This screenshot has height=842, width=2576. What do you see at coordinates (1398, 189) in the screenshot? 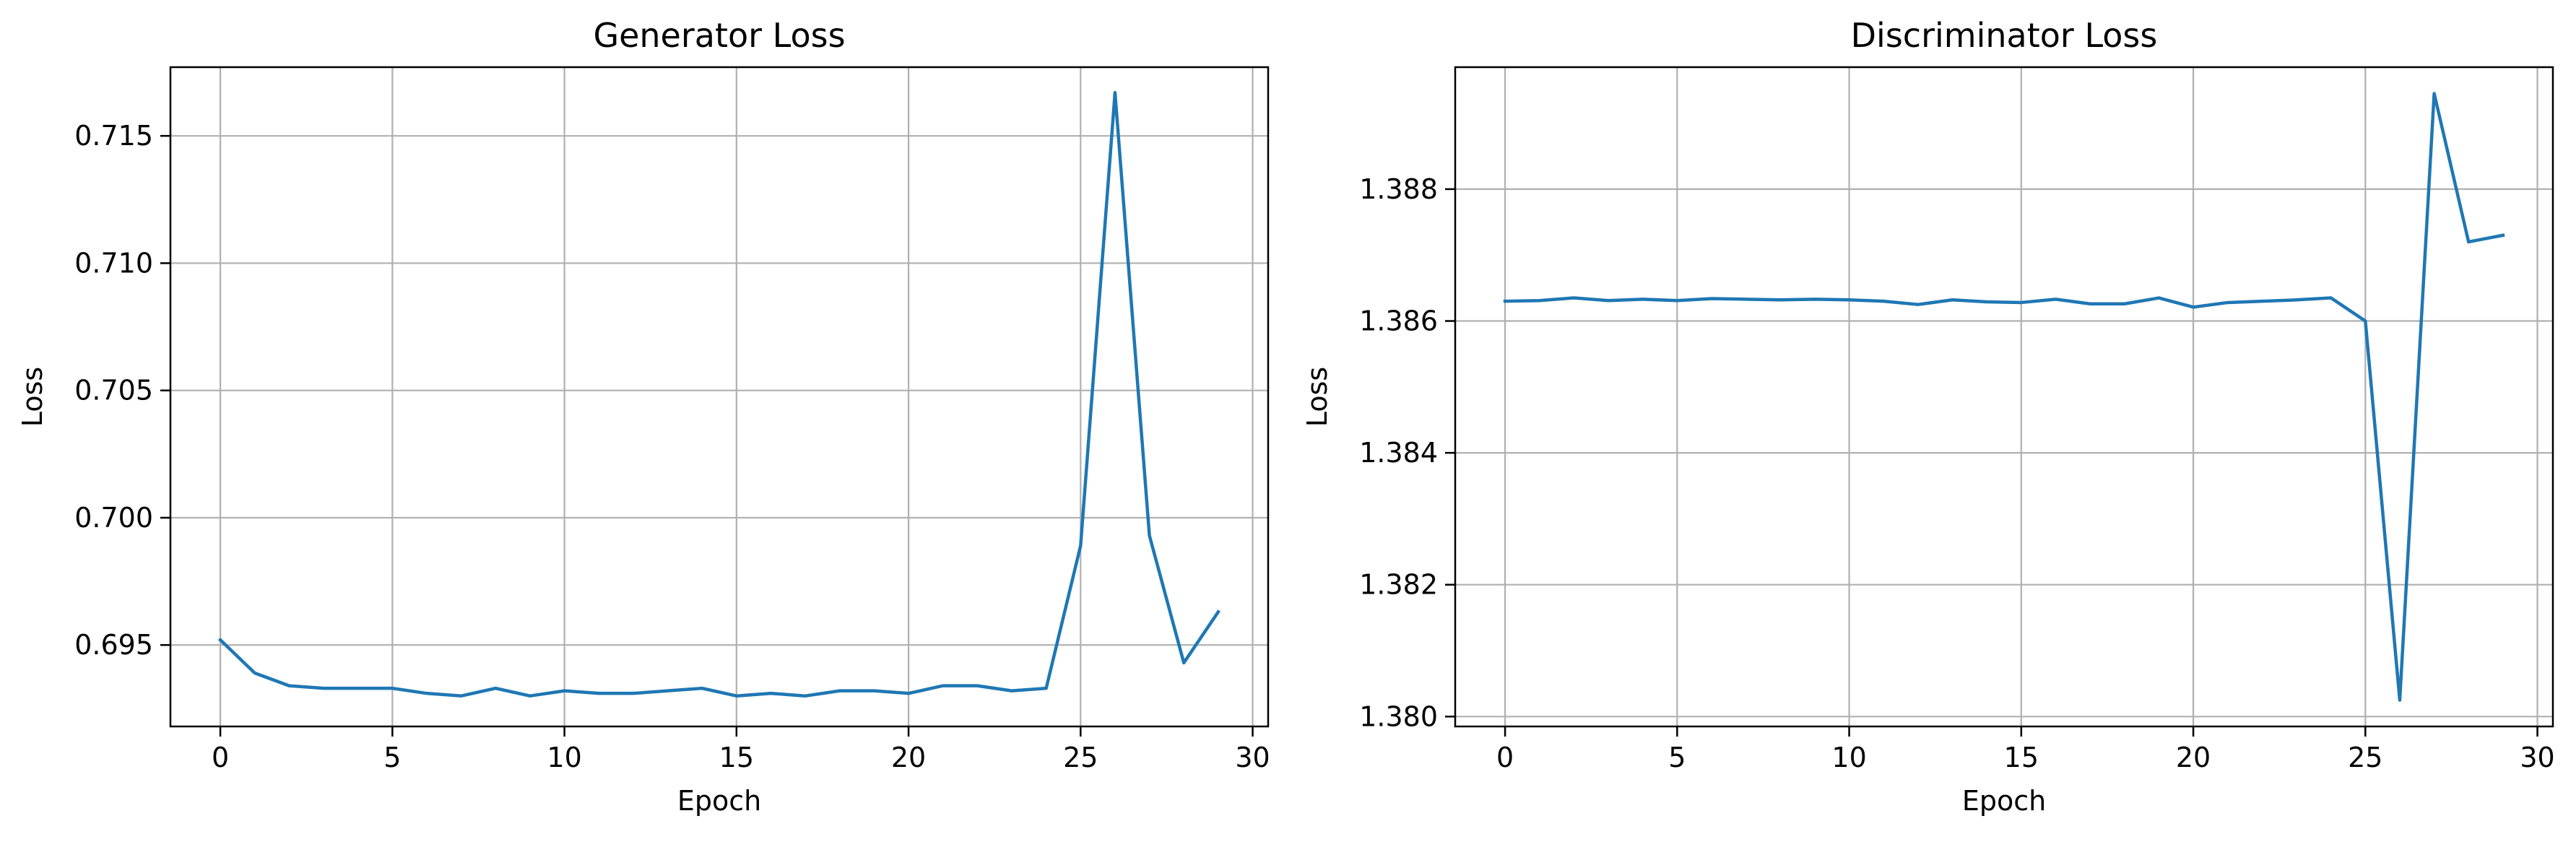
I see `y-tick-label: 1.388` at bounding box center [1398, 189].